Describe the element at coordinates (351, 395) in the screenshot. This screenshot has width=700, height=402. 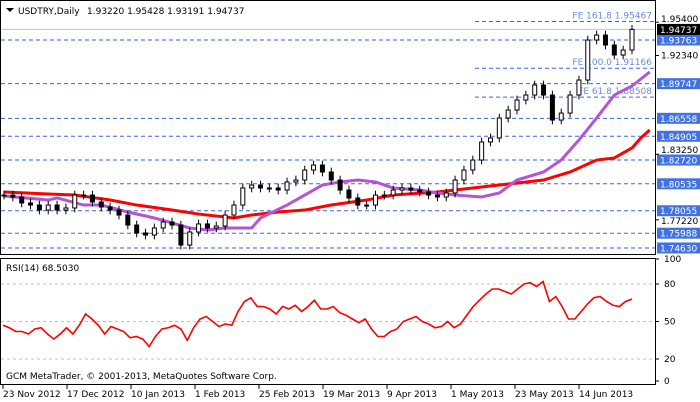
I see `date-tick-label: 19 Mar 2013` at that location.